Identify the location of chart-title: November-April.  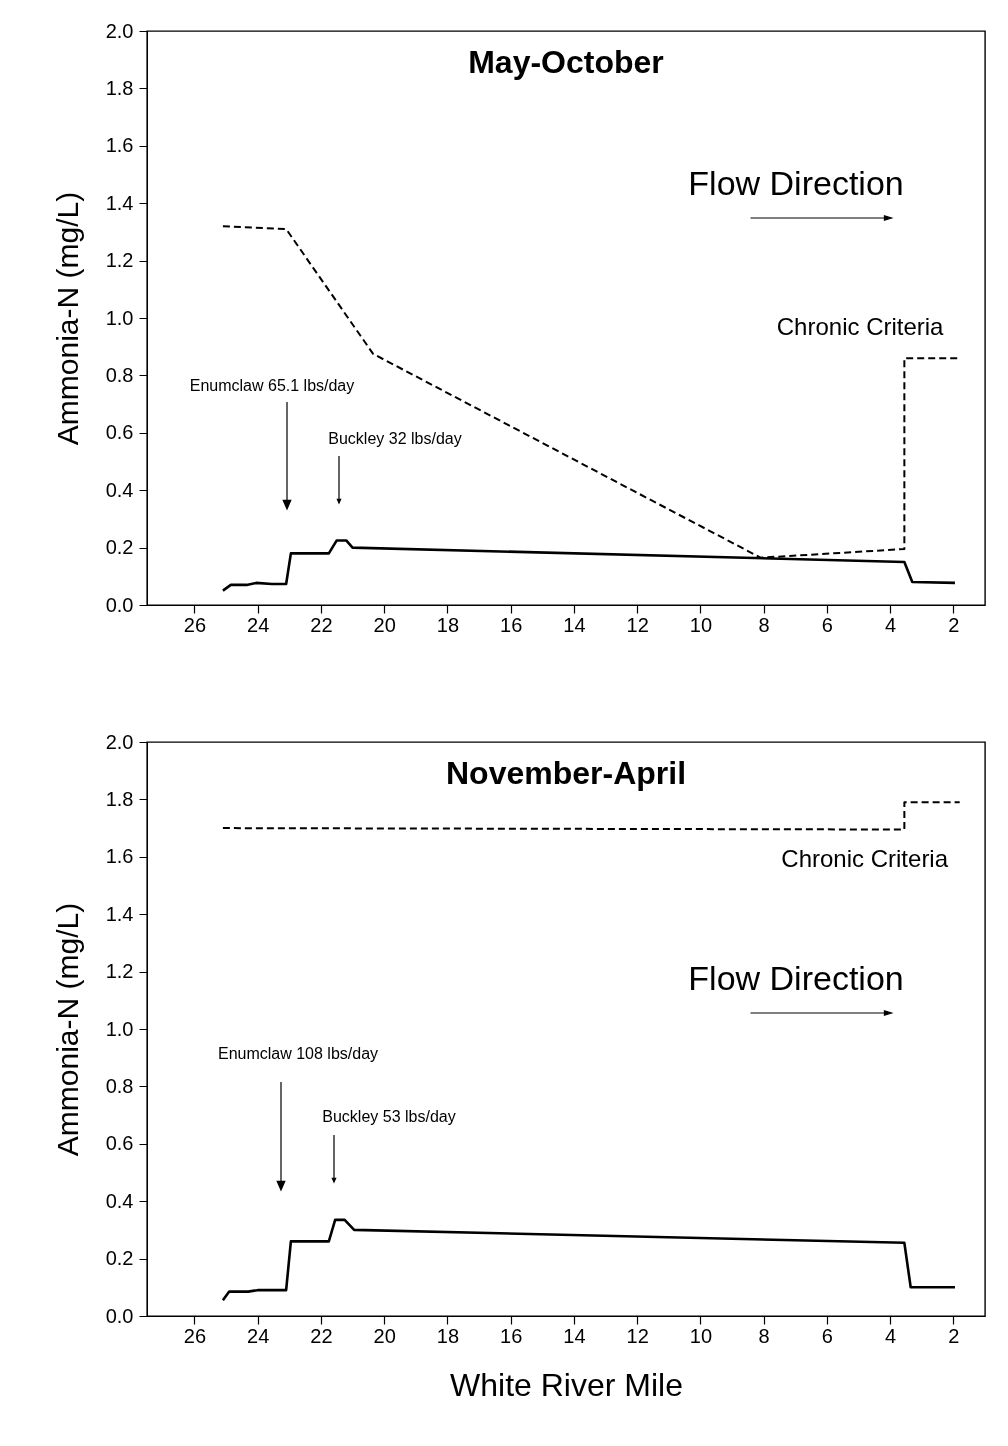
(566, 773).